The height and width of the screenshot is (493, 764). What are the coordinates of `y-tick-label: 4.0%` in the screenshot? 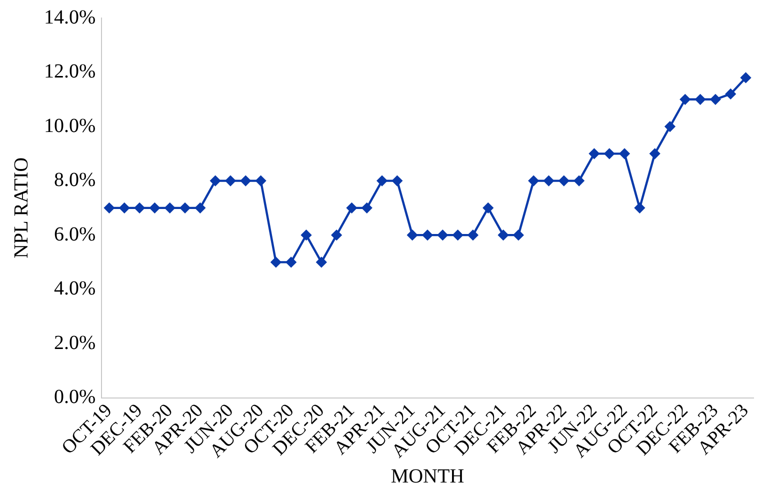 It's located at (75, 289).